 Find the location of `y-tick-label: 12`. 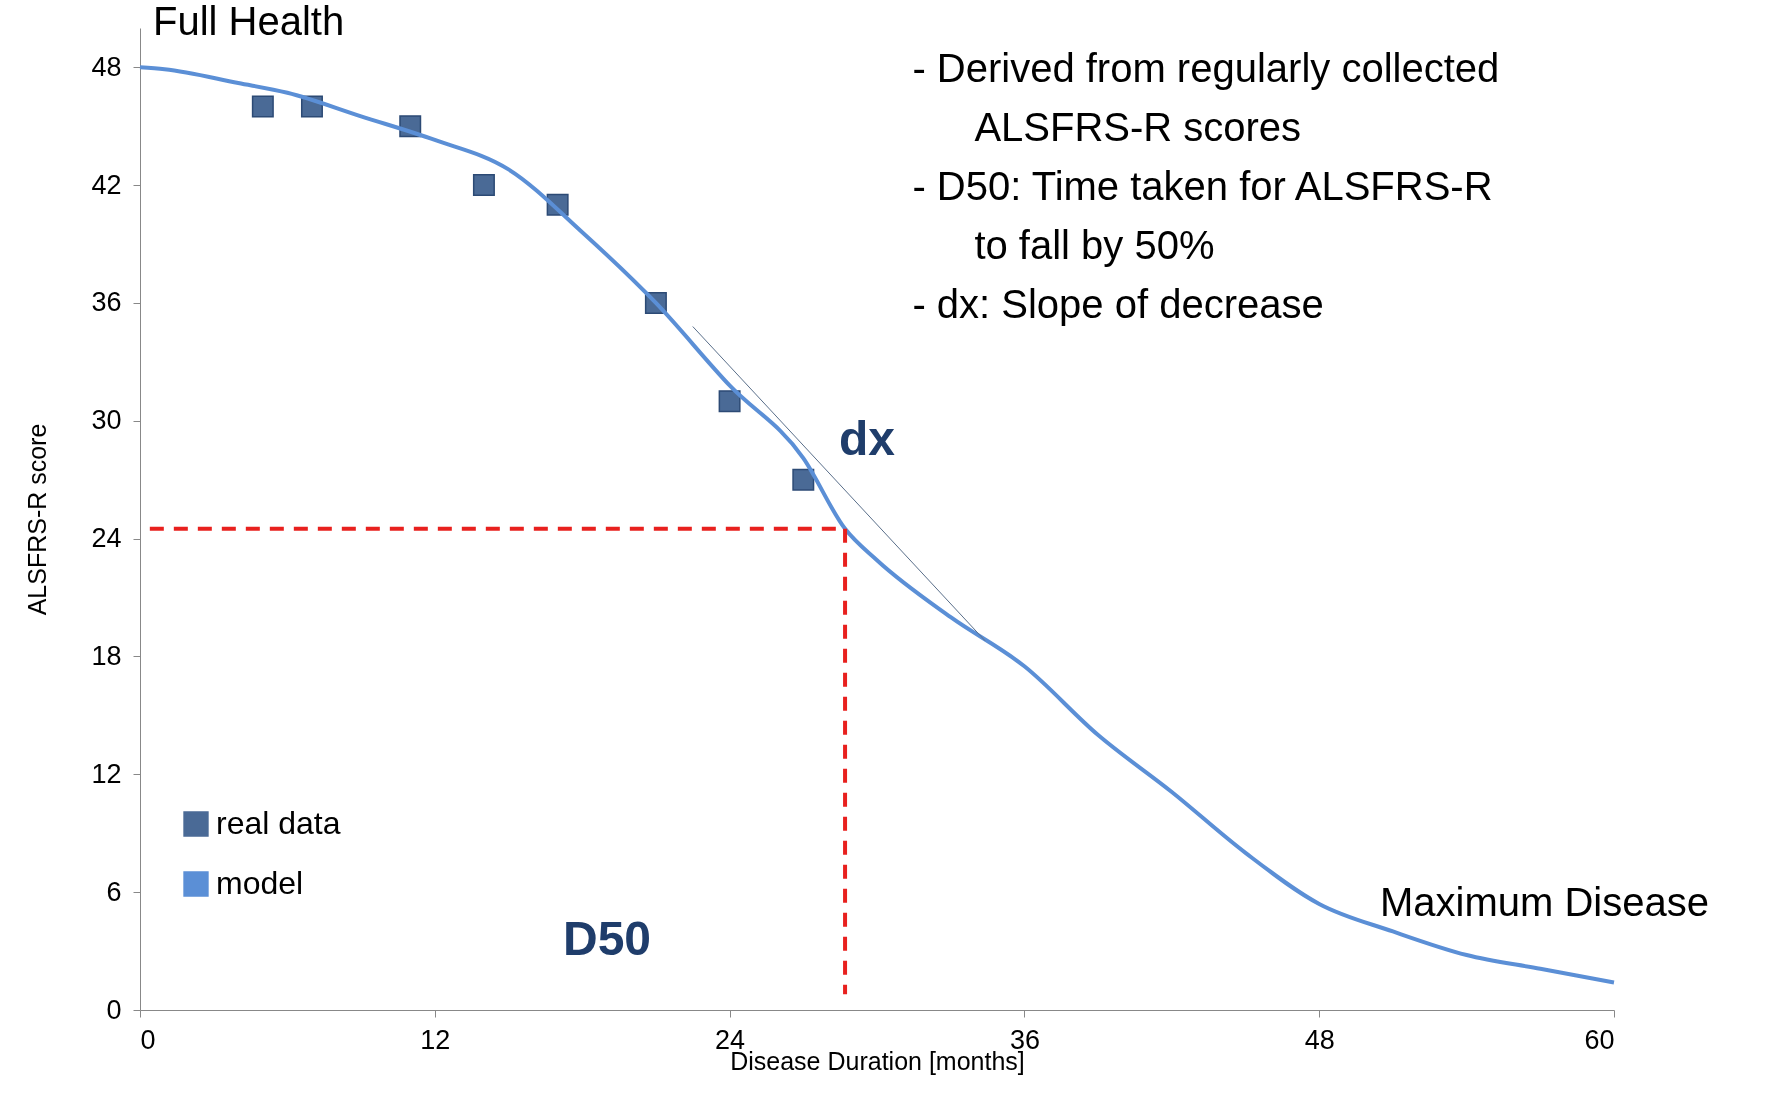

y-tick-label: 12 is located at coordinates (106, 773).